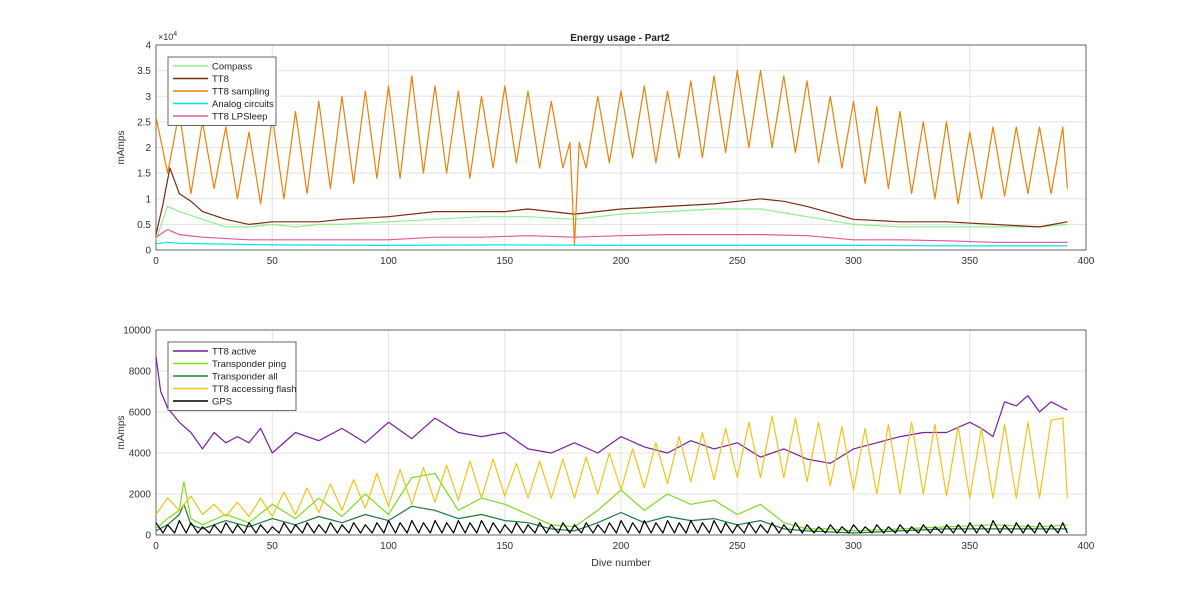  I want to click on legend-entry: Compass, so click(232, 67).